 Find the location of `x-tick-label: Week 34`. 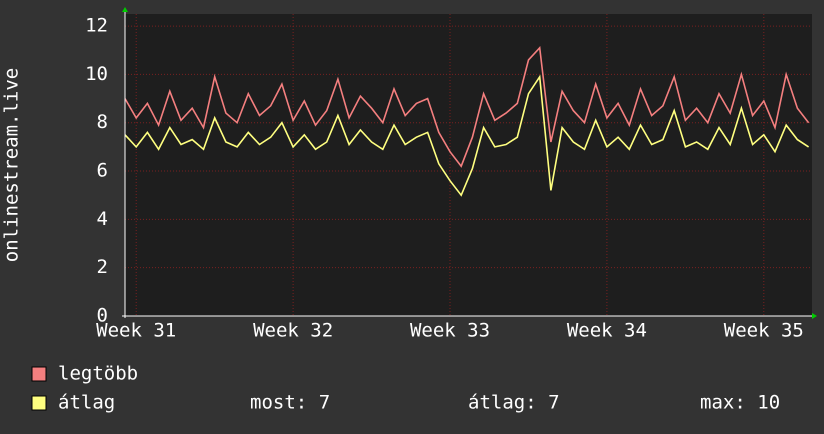

x-tick-label: Week 34 is located at coordinates (607, 331).